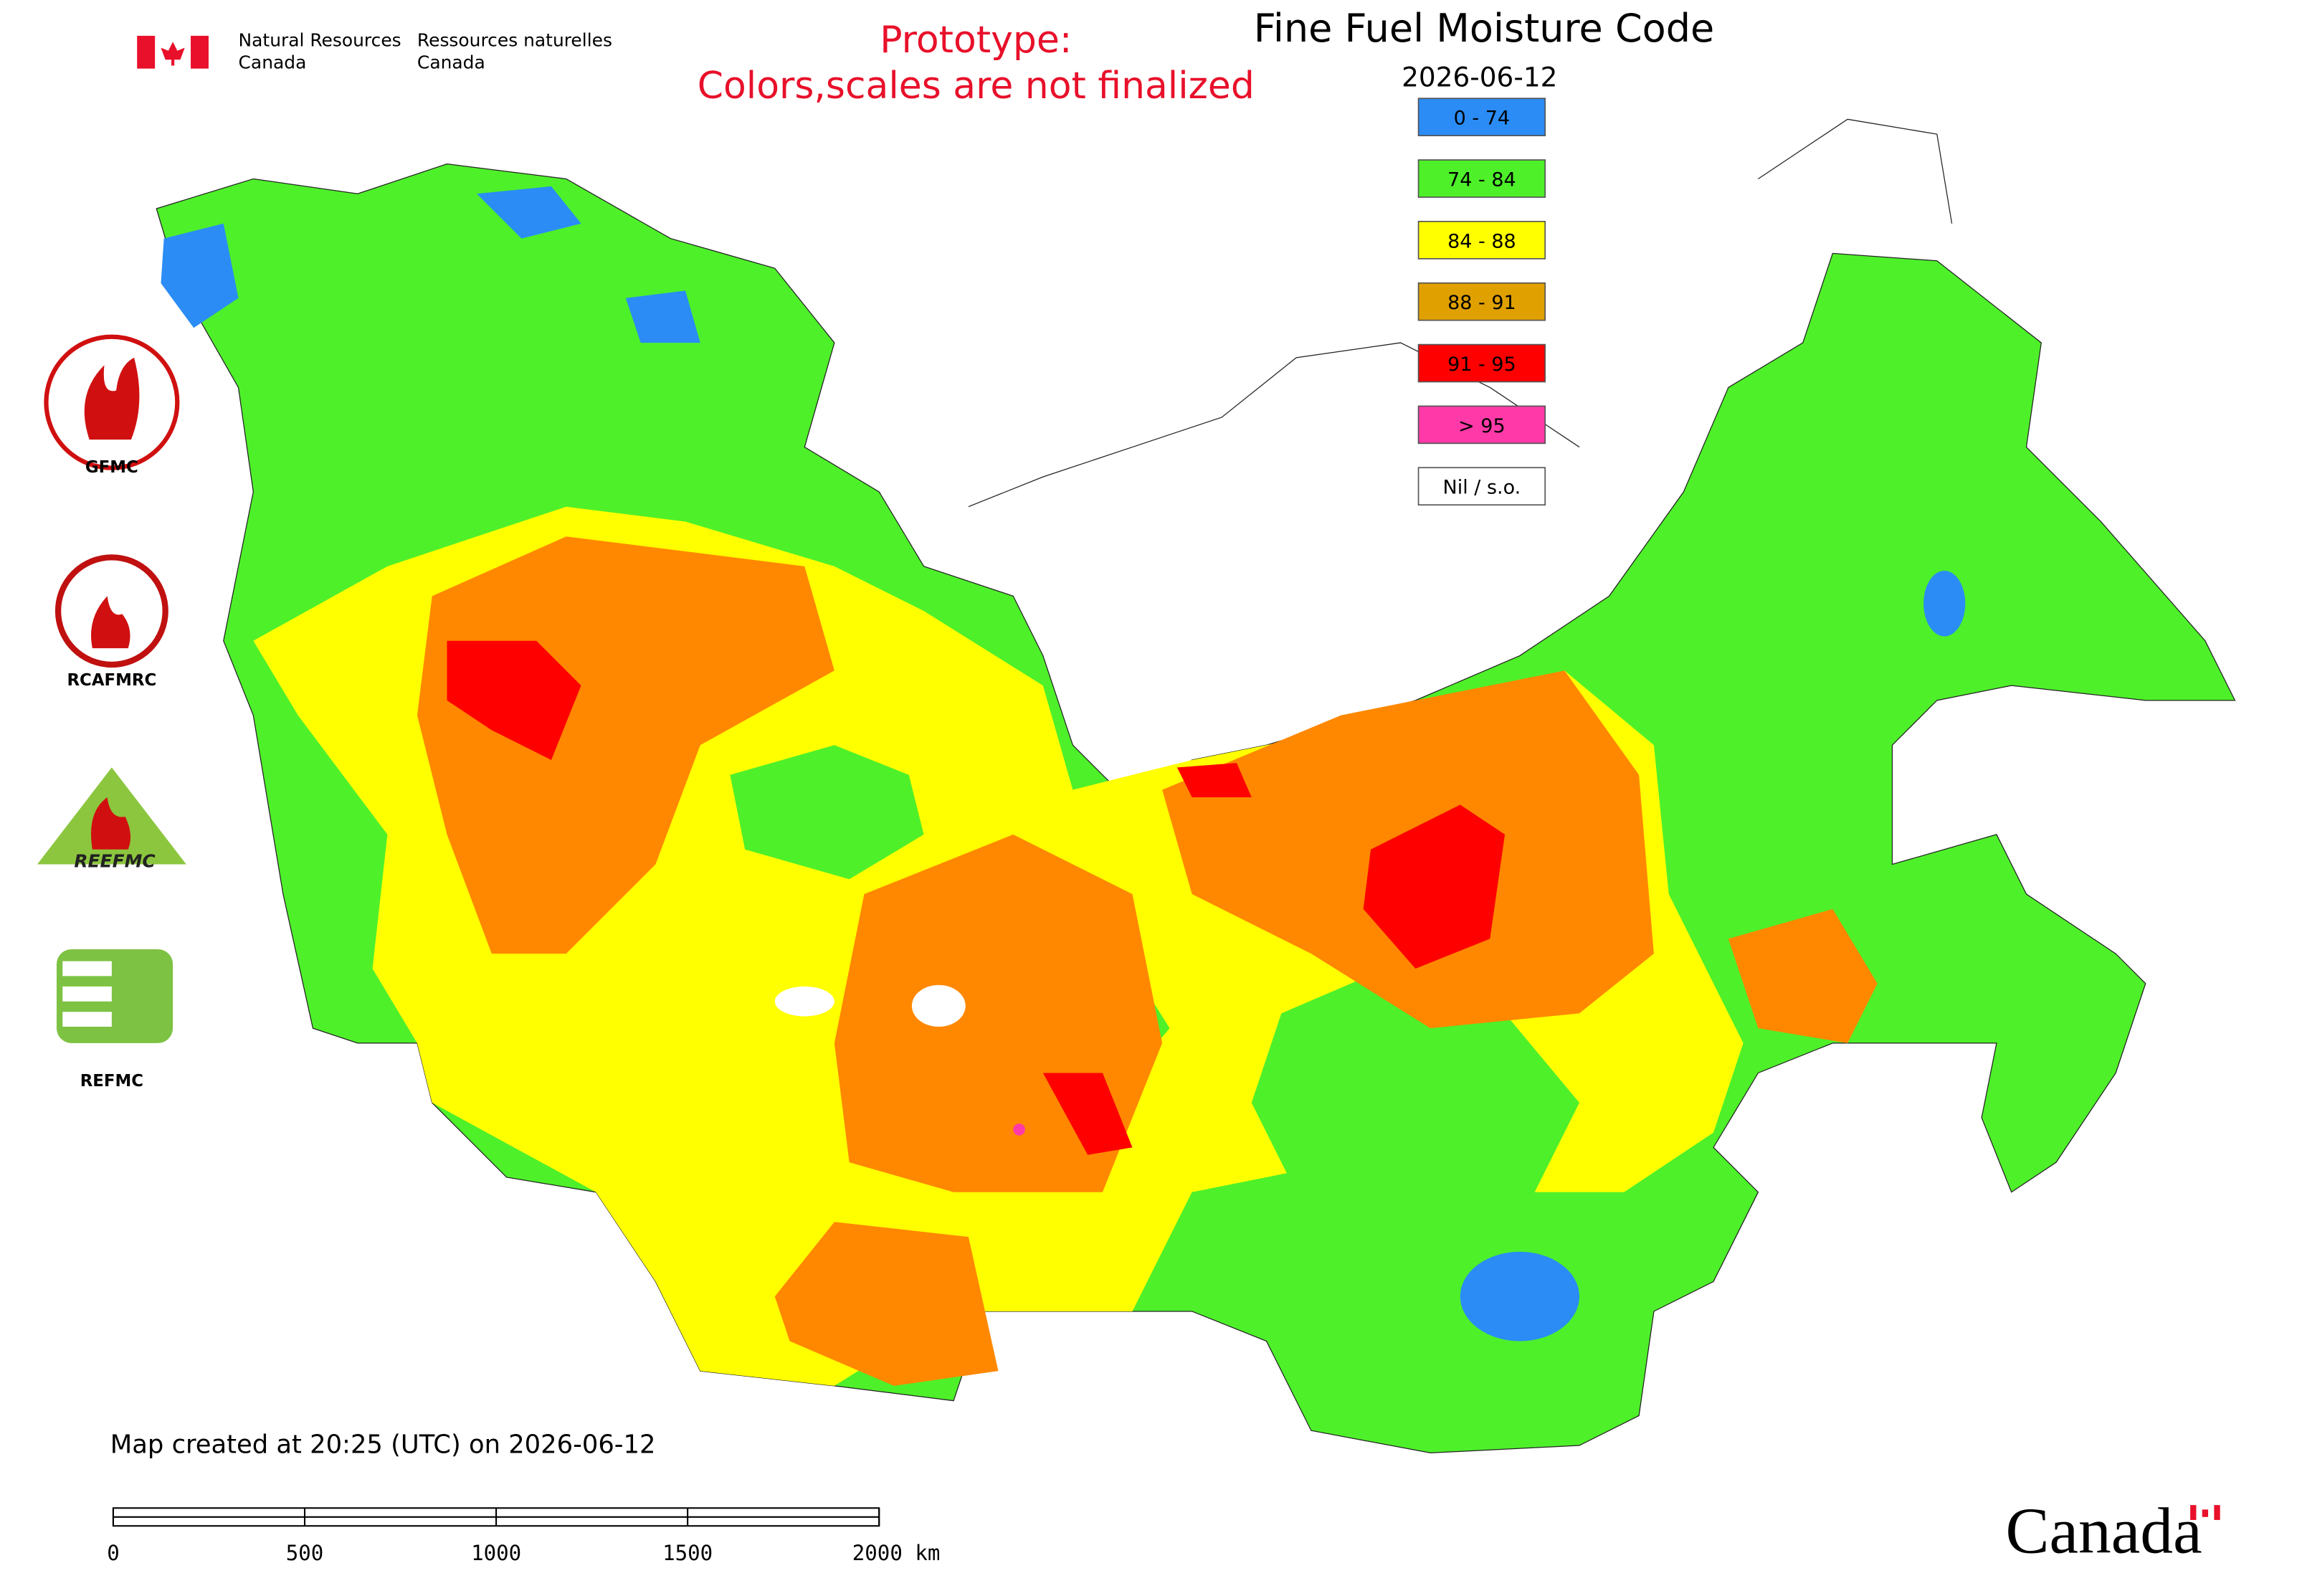  Describe the element at coordinates (976, 86) in the screenshot. I see `prototype-notice: Colors,scales are not finalized` at that location.